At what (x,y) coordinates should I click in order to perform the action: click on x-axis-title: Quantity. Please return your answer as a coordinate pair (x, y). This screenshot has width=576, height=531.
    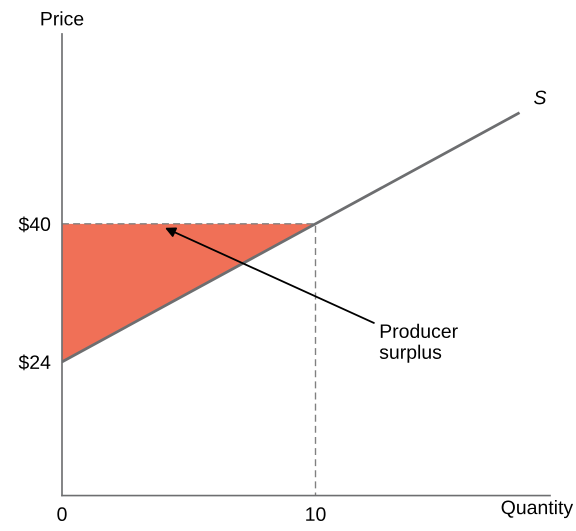
    Looking at the image, I should click on (538, 509).